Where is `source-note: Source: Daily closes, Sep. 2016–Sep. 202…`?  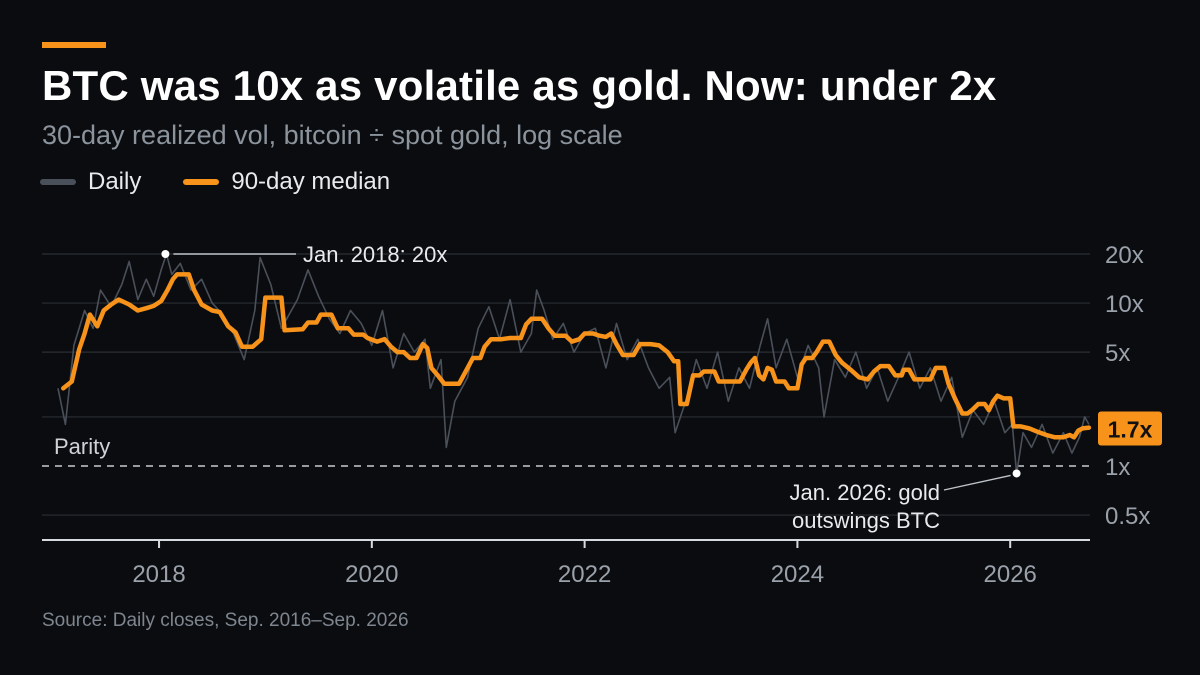
source-note: Source: Daily closes, Sep. 2016–Sep. 202… is located at coordinates (225, 620).